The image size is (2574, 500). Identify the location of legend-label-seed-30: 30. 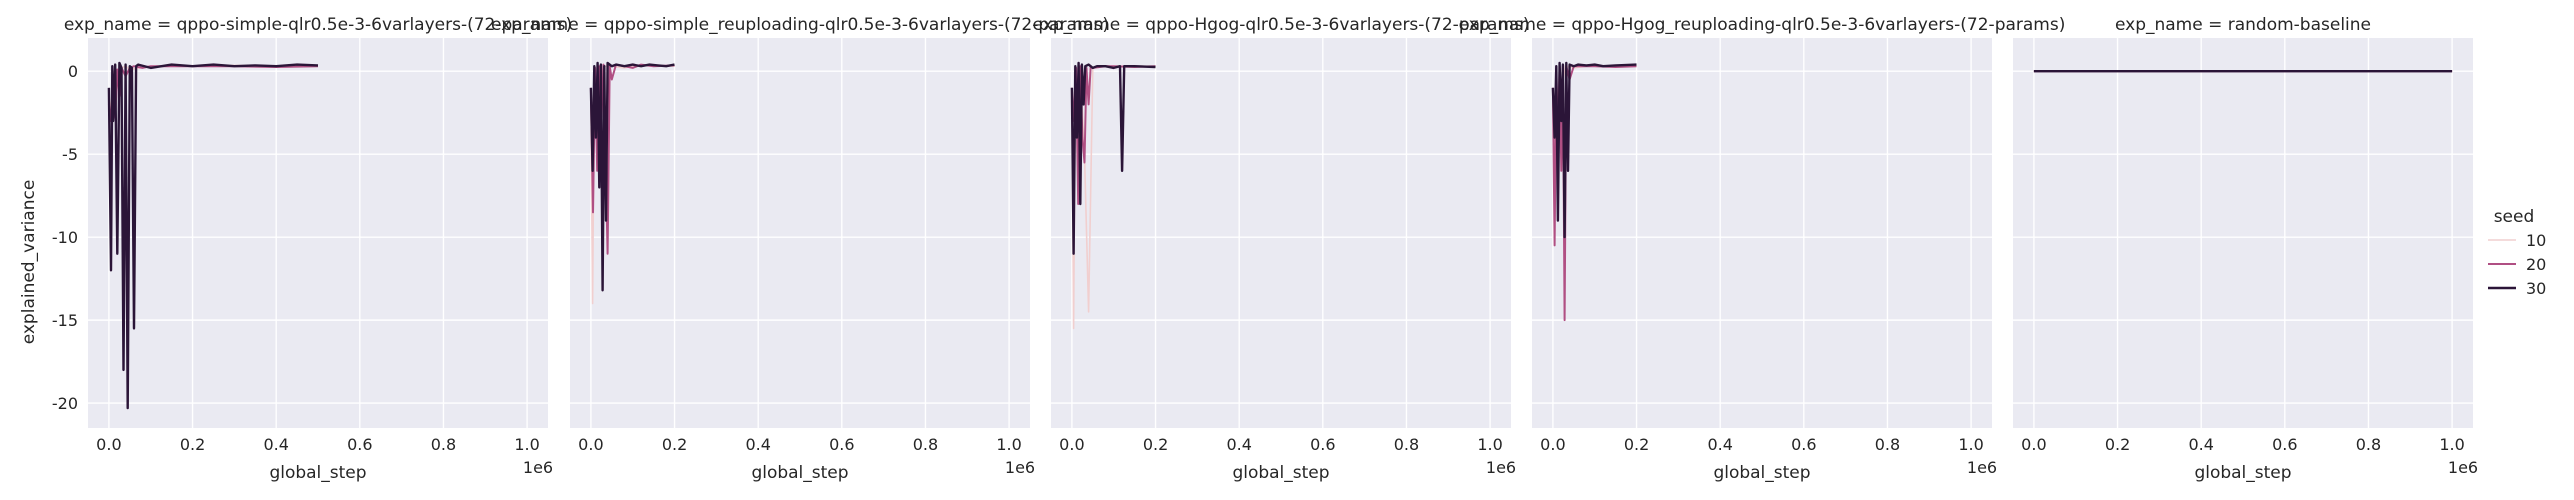
(2536, 288).